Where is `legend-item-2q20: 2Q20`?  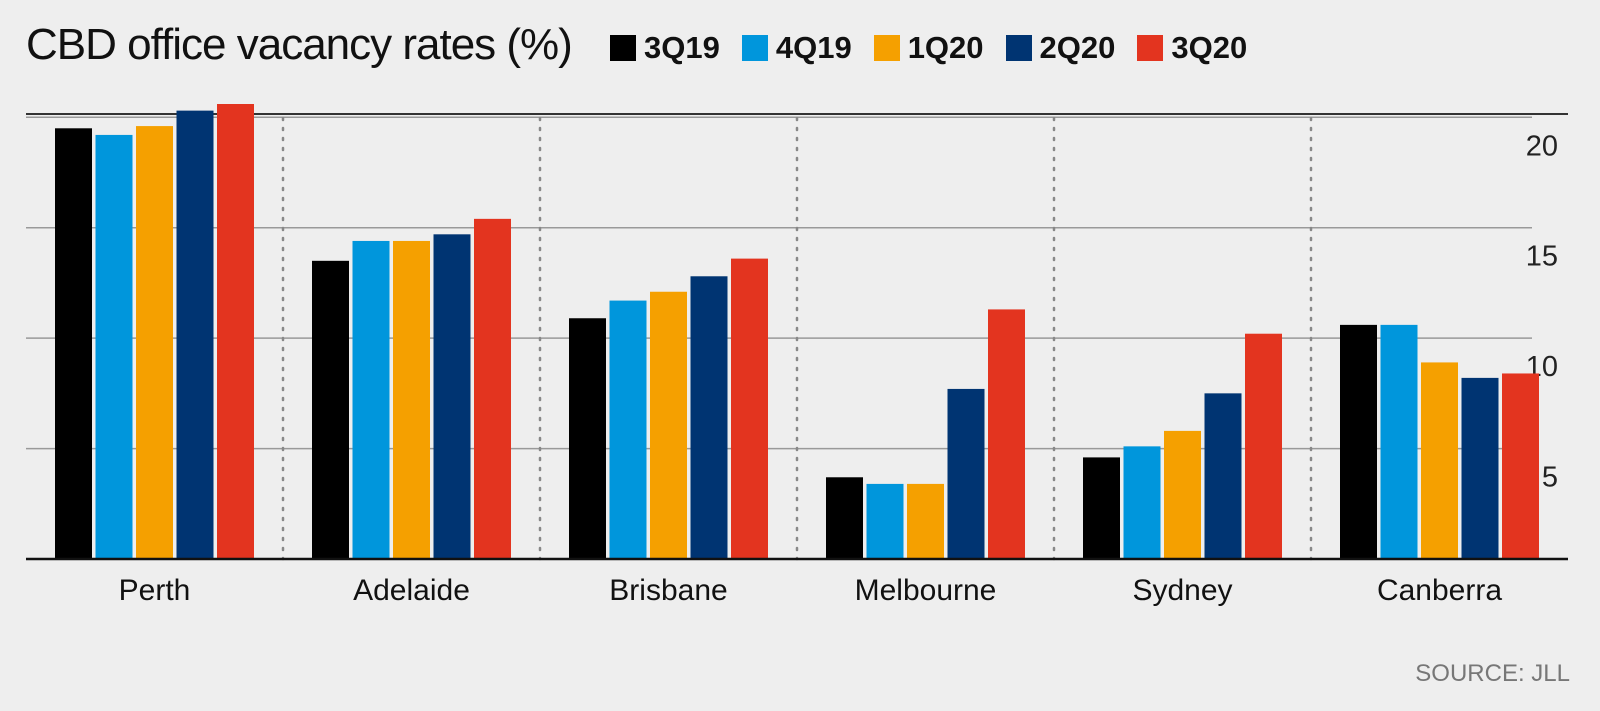
legend-item-2q20: 2Q20 is located at coordinates (1060, 48).